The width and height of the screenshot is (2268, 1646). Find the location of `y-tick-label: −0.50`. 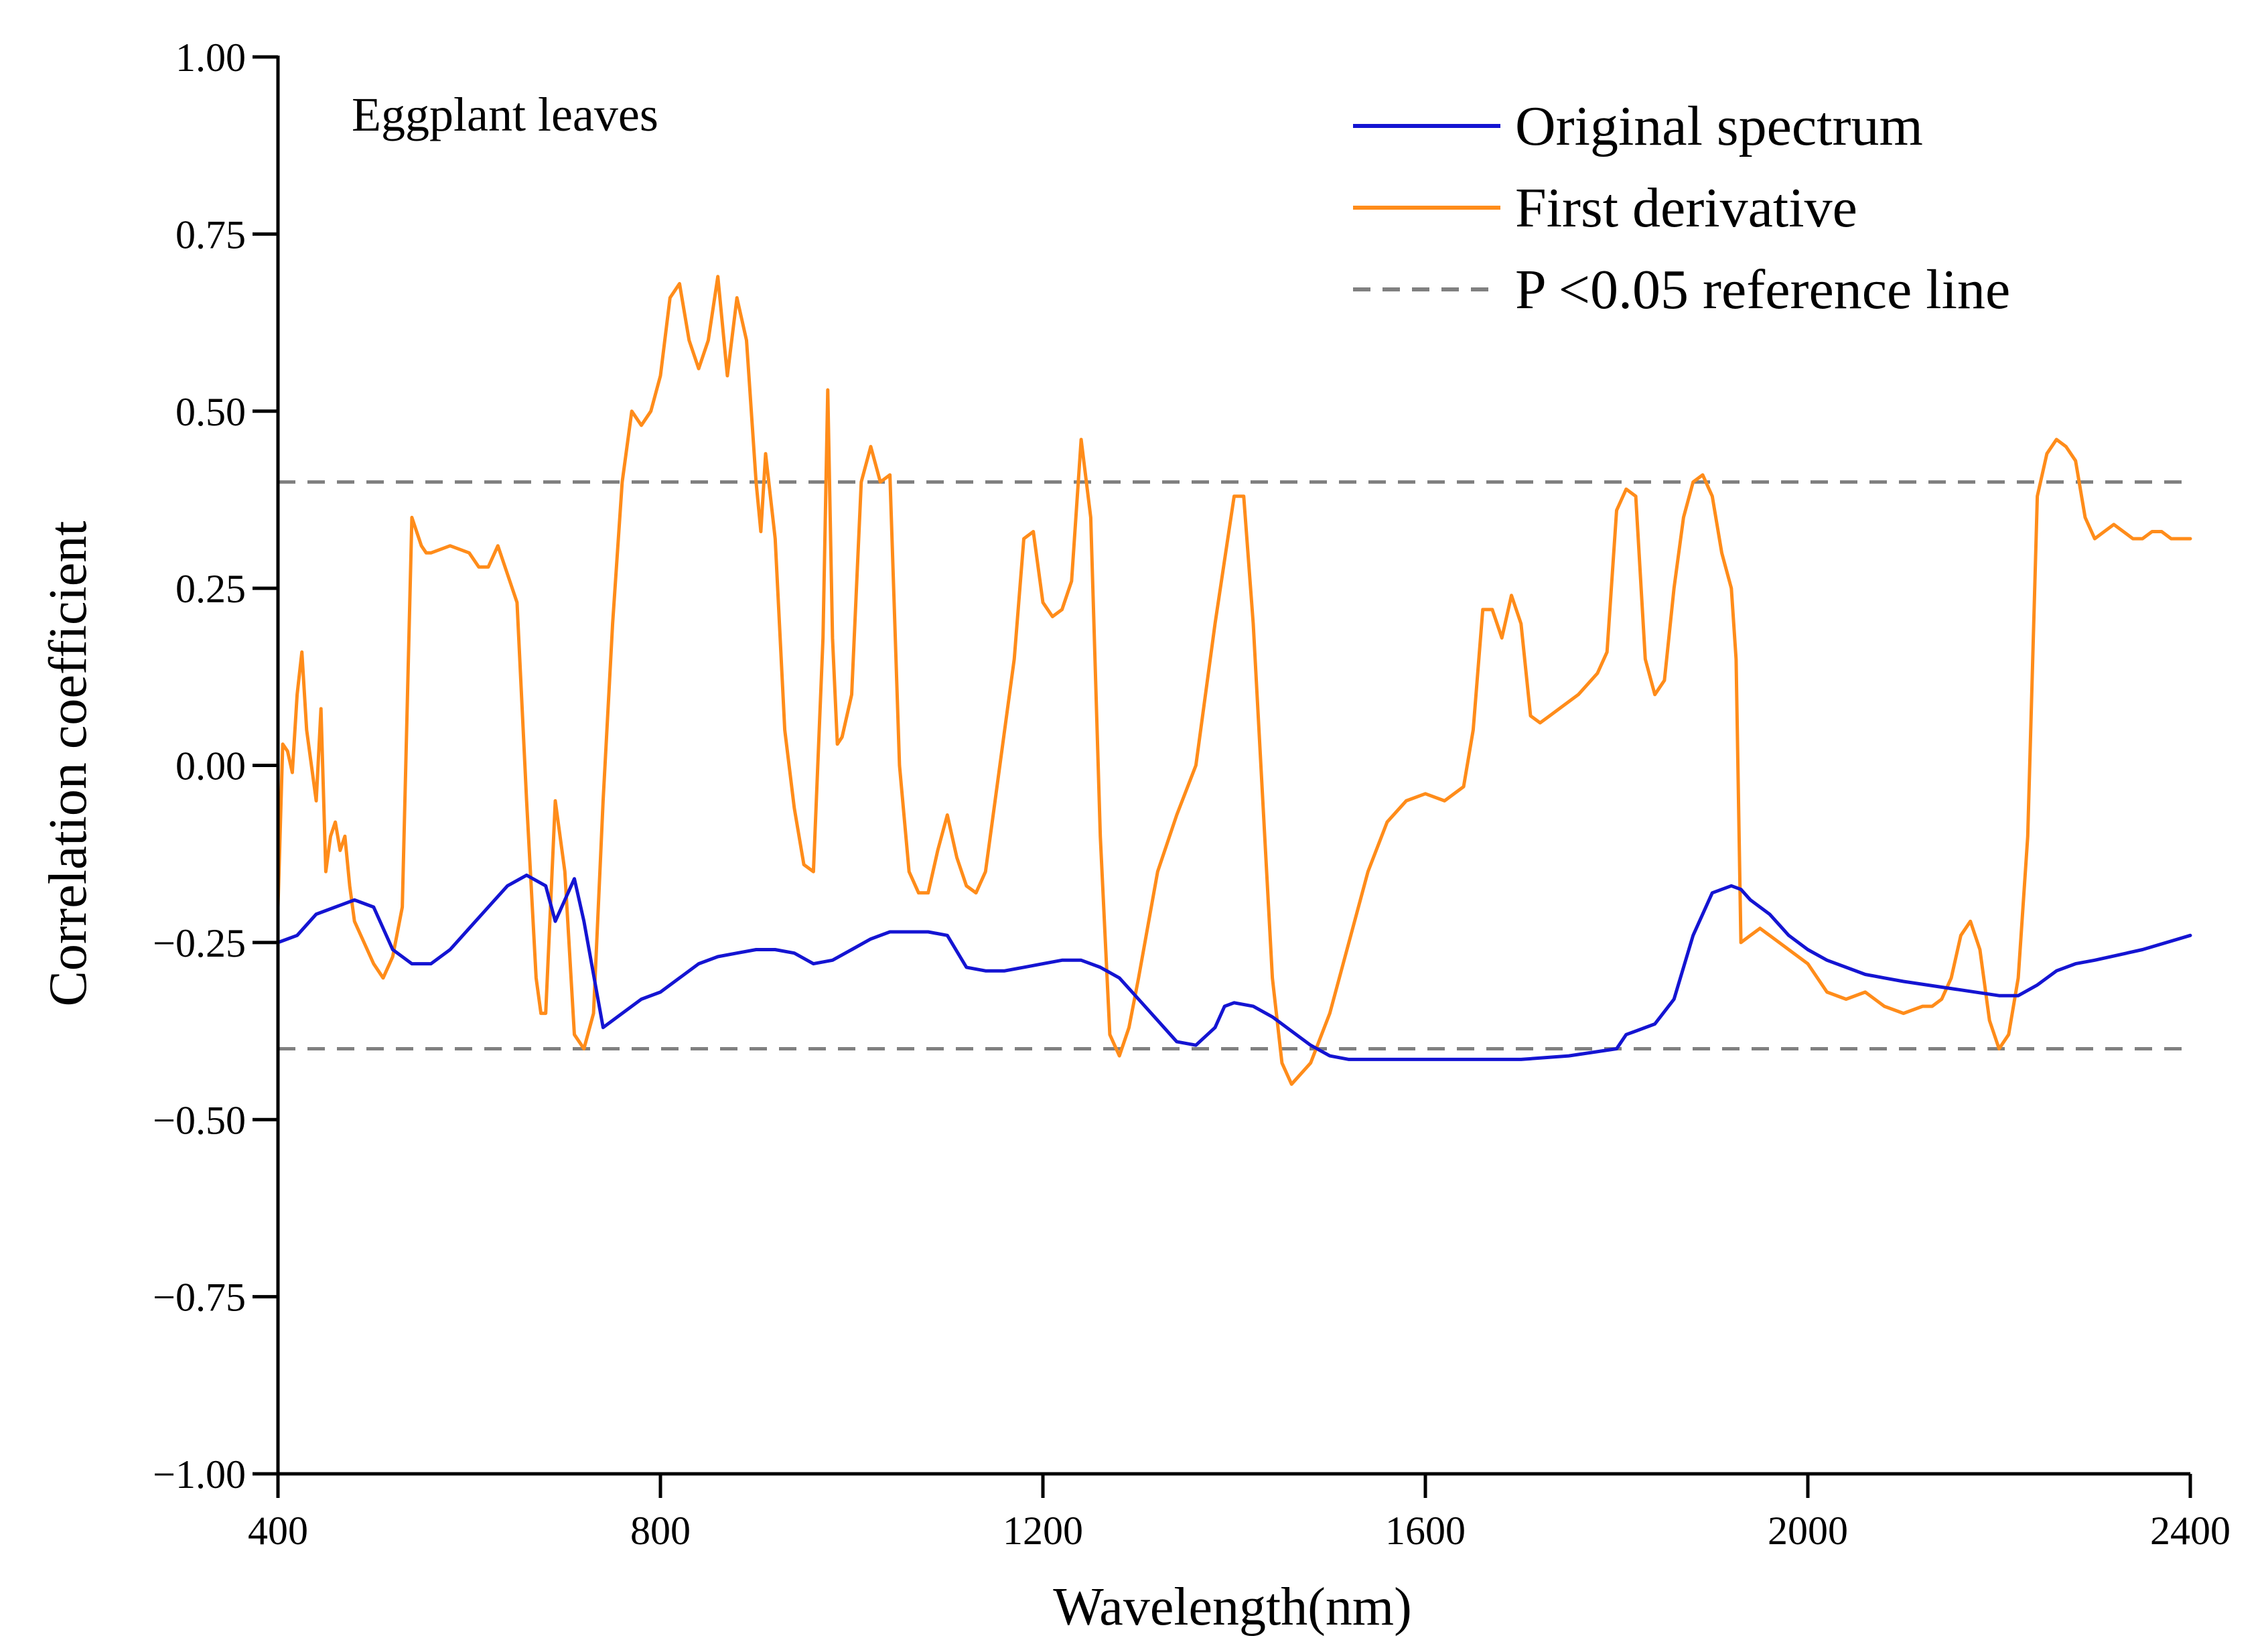

y-tick-label: −0.50 is located at coordinates (199, 1120).